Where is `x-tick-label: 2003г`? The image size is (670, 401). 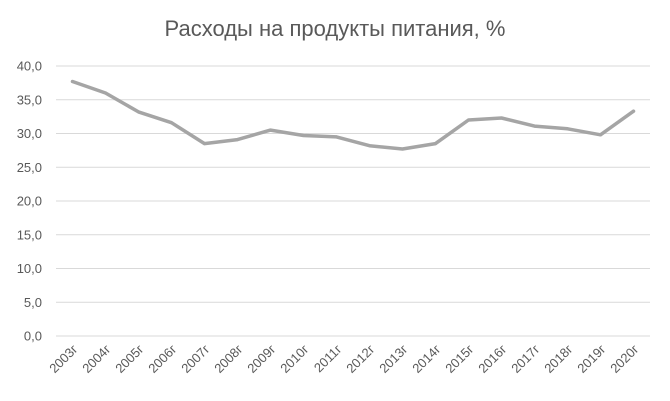 x-tick-label: 2003г is located at coordinates (63, 358).